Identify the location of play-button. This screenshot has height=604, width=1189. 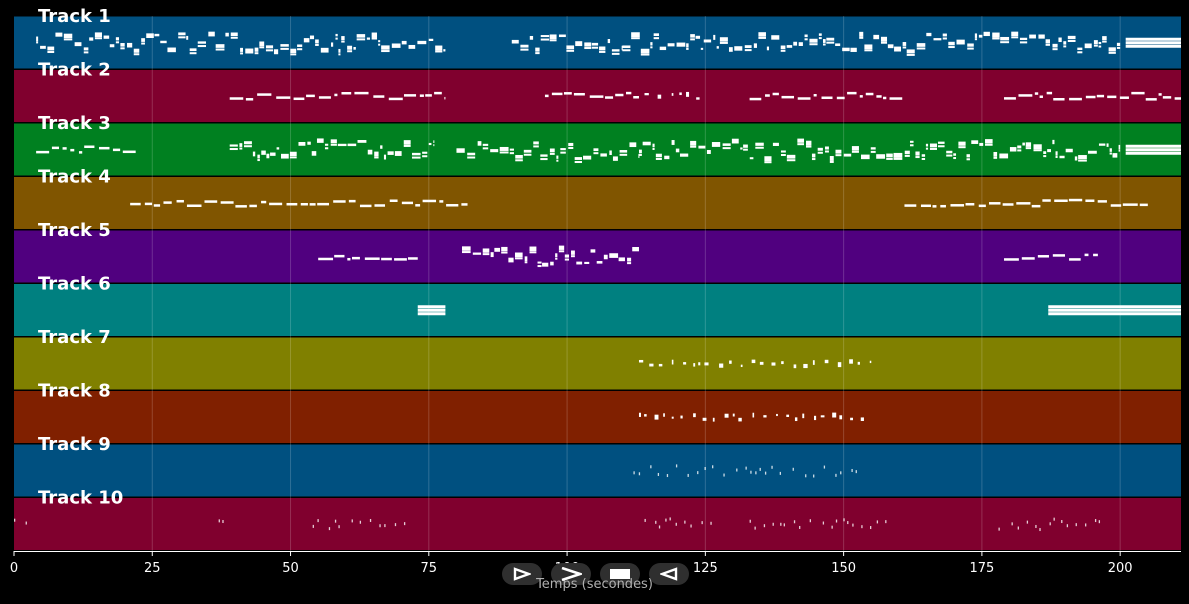
(522, 574).